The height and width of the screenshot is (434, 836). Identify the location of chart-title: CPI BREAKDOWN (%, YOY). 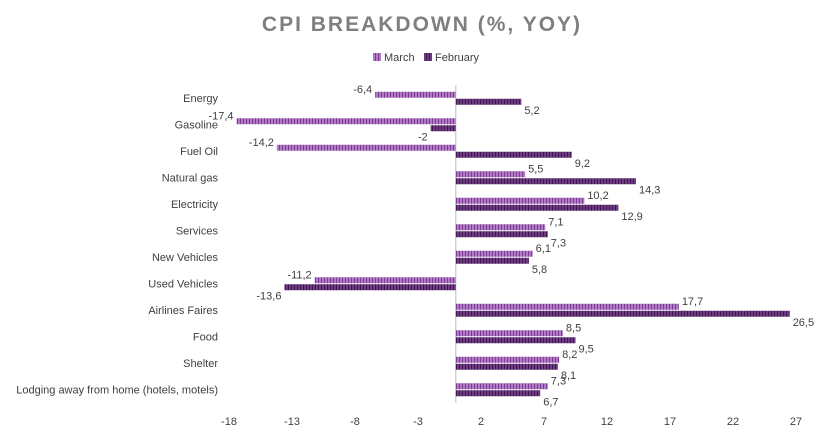
(422, 24).